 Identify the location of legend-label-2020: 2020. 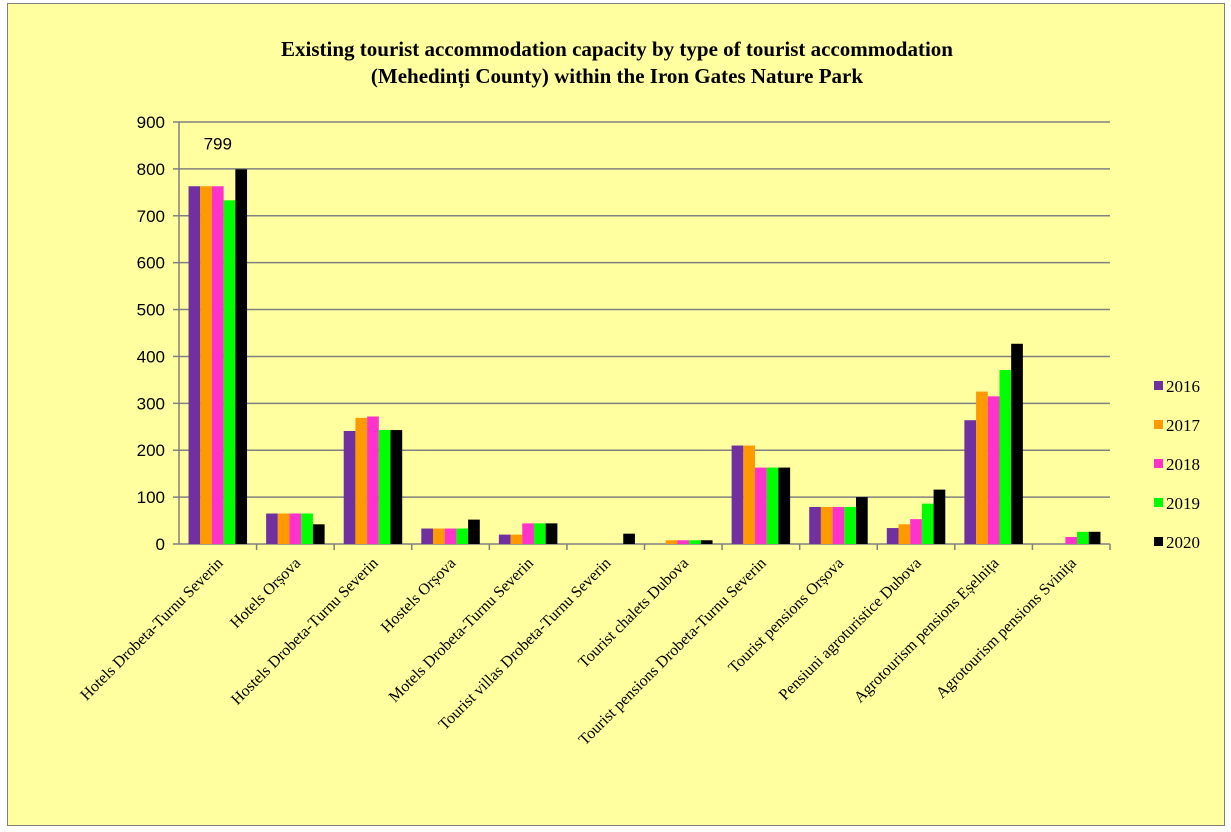
(1183, 542).